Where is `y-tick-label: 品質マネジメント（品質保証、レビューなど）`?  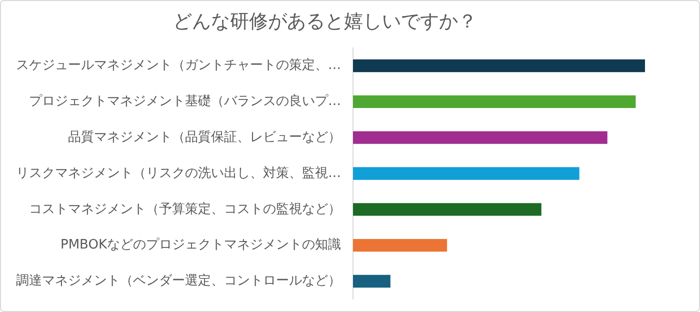 y-tick-label: 品質マネジメント（品質保証、レビューなど） is located at coordinates (204, 137).